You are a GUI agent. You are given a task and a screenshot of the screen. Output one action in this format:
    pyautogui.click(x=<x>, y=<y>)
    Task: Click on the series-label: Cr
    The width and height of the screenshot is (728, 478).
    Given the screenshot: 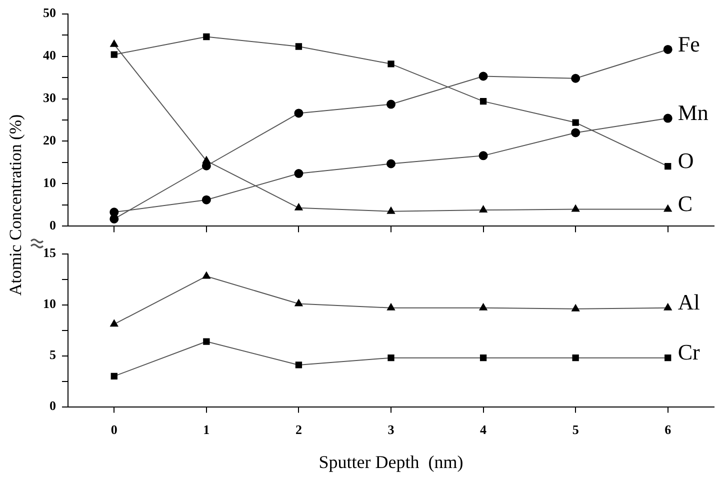 What is the action you would take?
    pyautogui.click(x=689, y=352)
    